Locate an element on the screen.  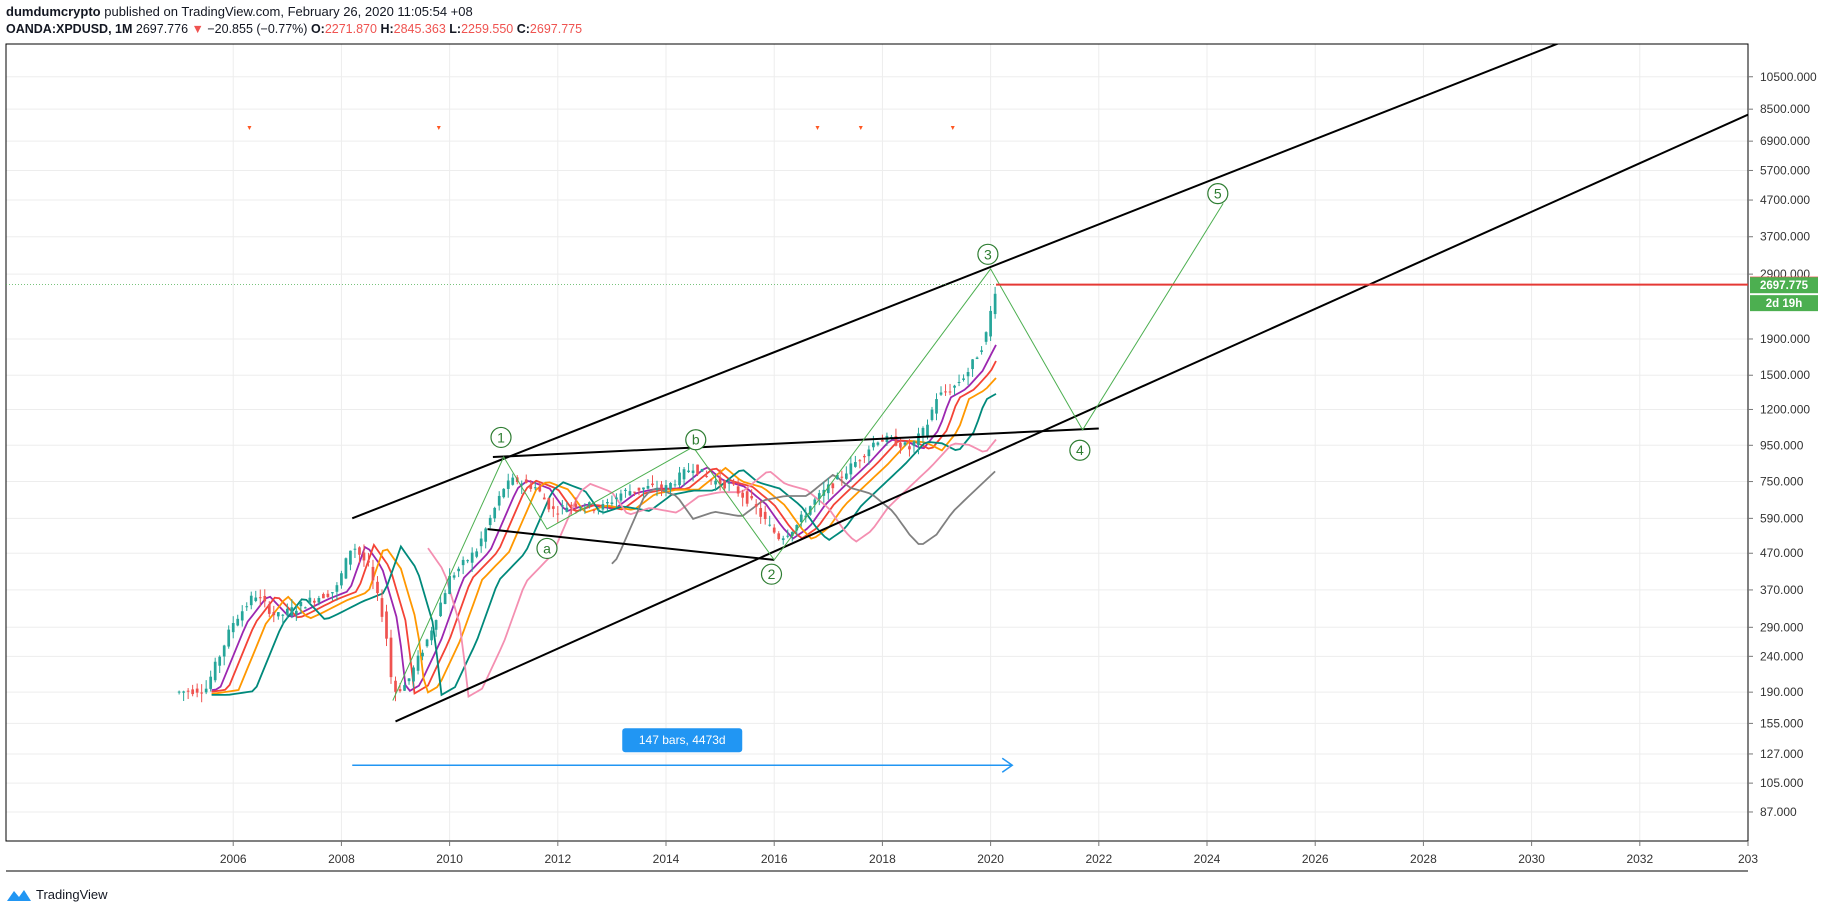
x-tick-label: 2010 is located at coordinates (449, 859).